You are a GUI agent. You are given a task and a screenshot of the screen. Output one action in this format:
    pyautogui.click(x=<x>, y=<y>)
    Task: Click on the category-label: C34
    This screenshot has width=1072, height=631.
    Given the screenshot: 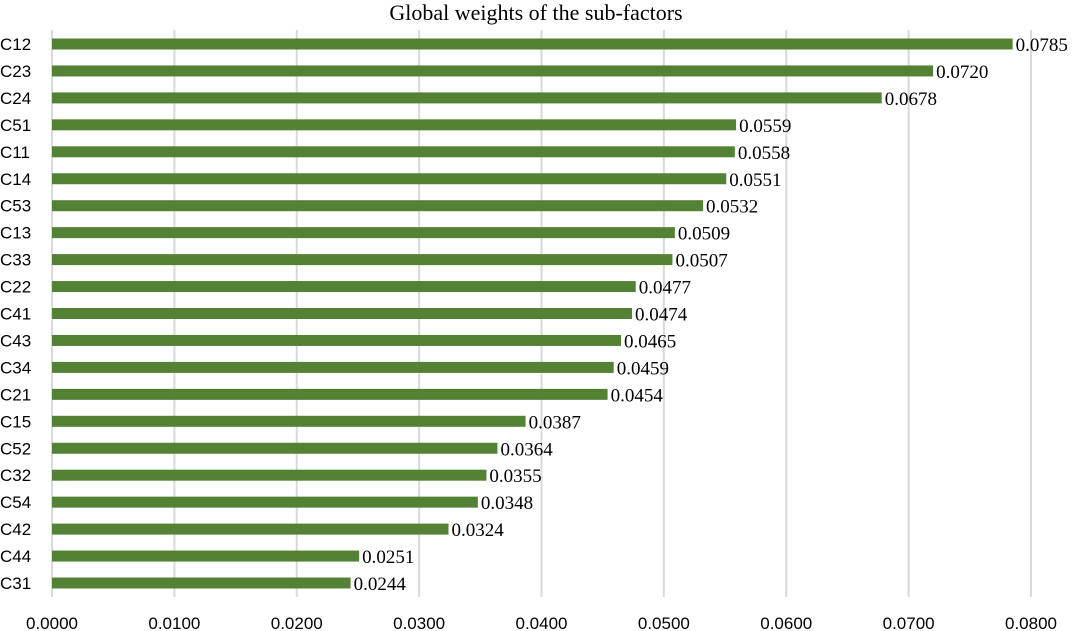 What is the action you would take?
    pyautogui.click(x=15, y=367)
    